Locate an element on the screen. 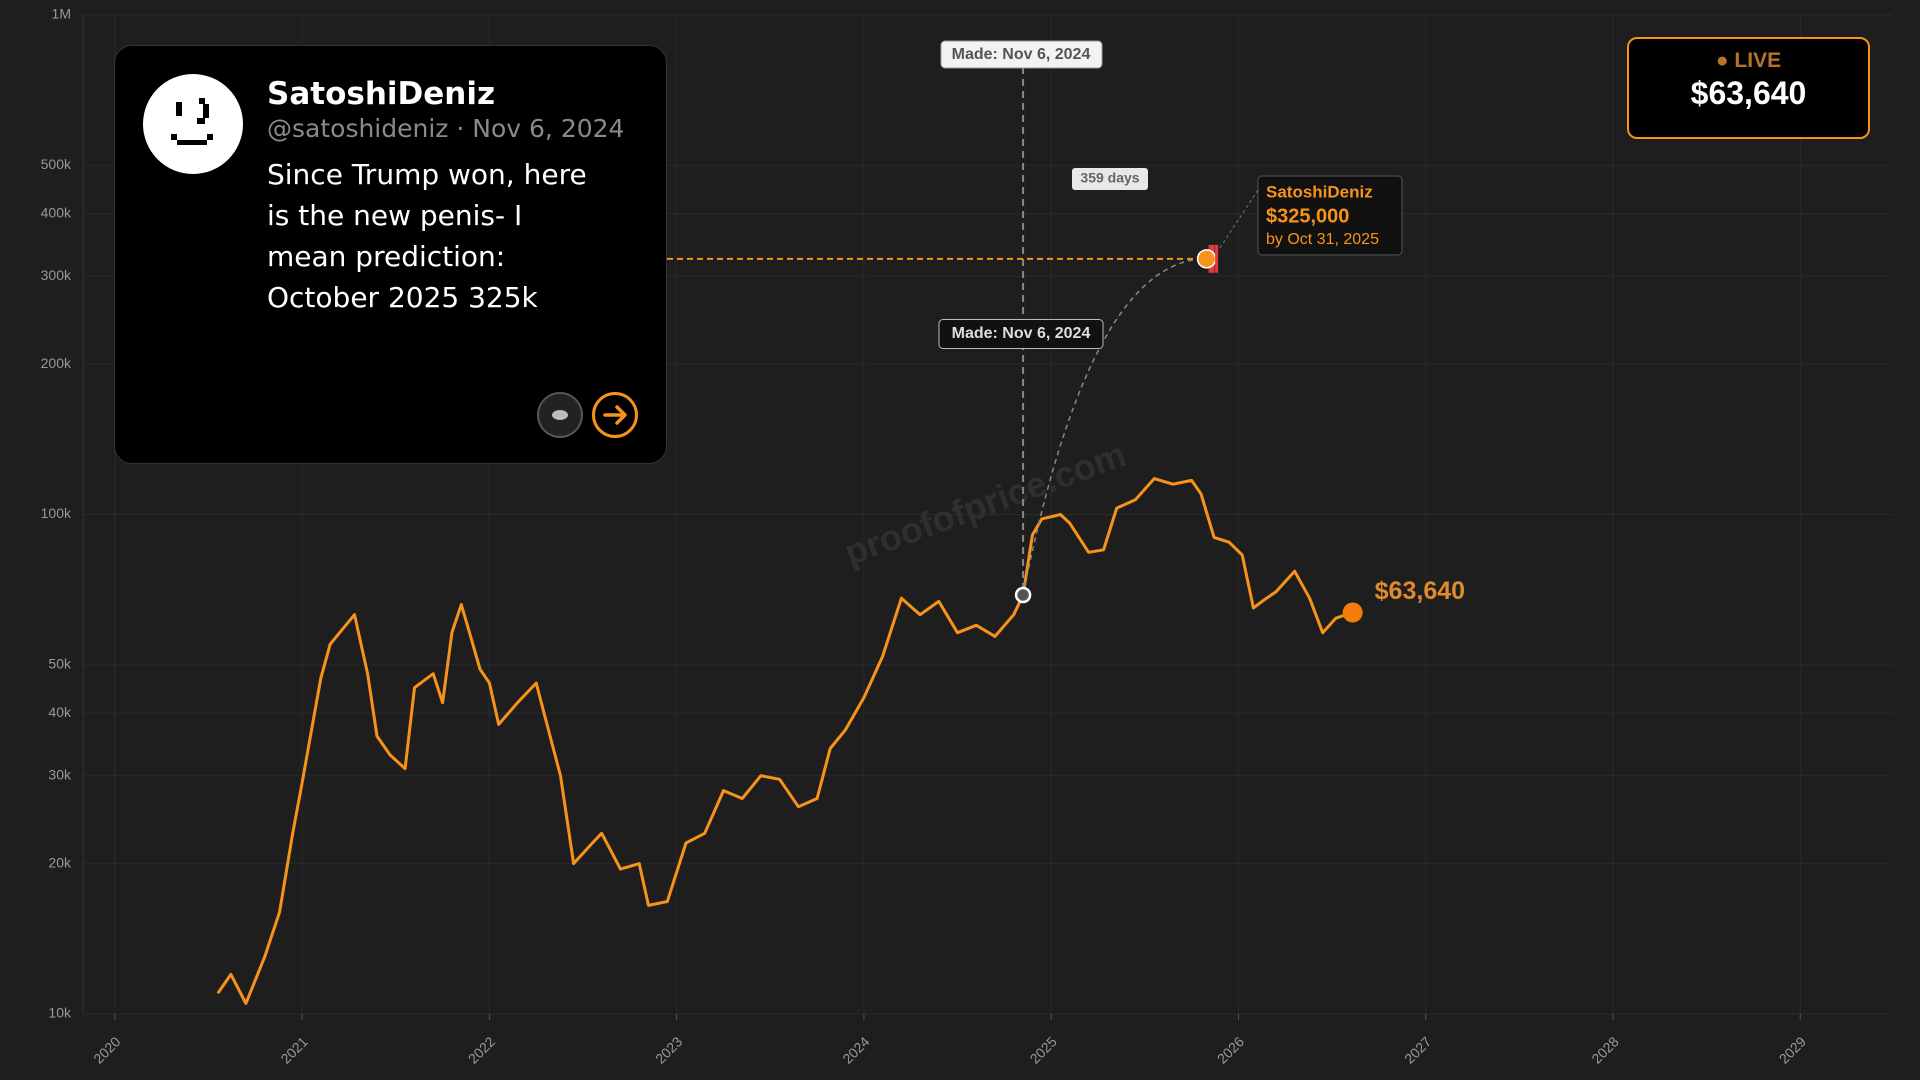 This screenshot has height=1080, width=1920. live-box: ● LIVE $63,640 is located at coordinates (1748, 88).